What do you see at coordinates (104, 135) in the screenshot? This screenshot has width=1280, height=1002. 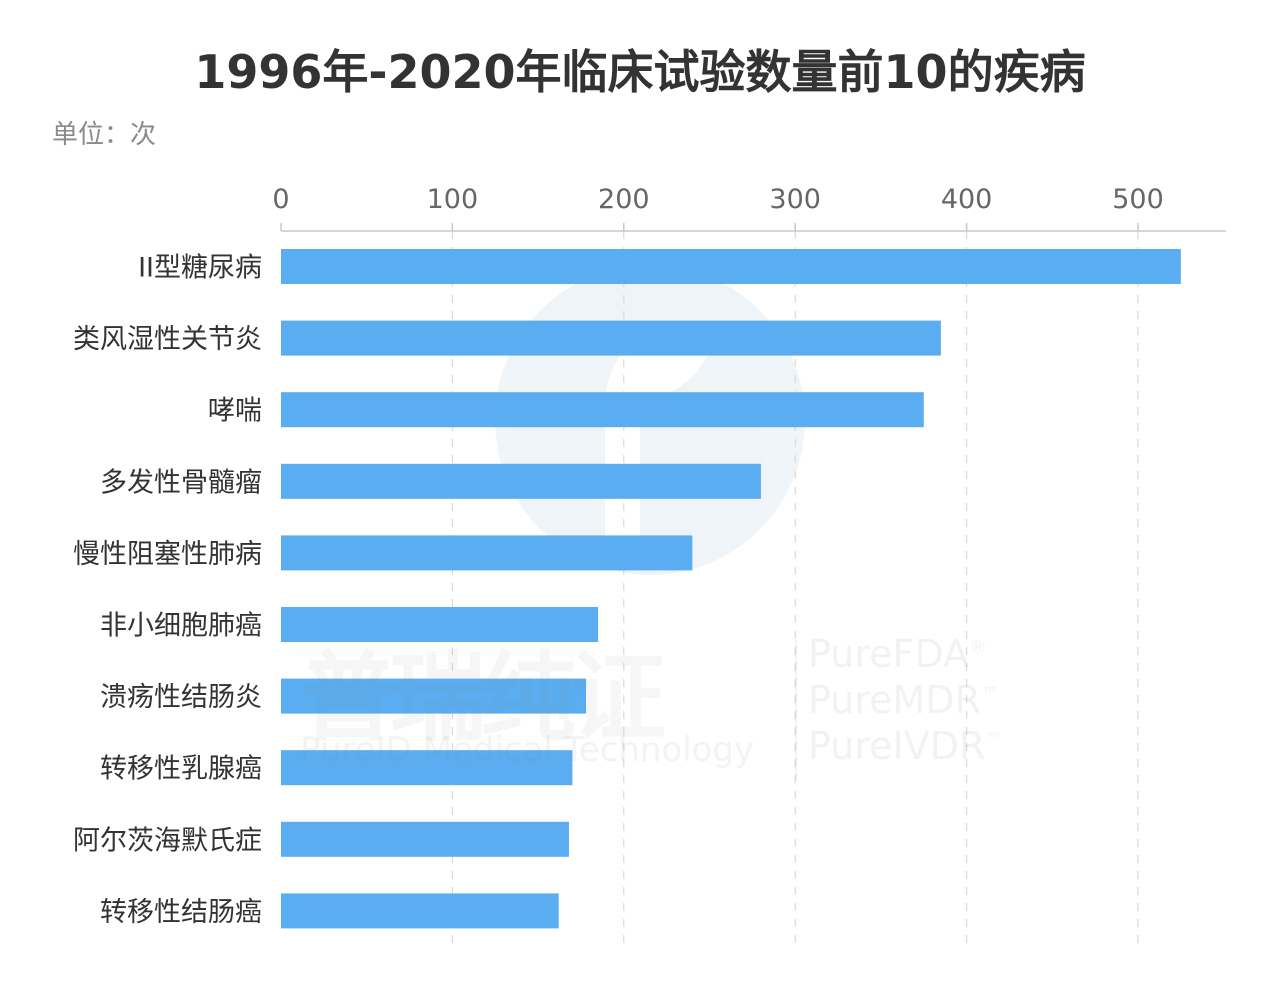 I see `unit-label: 单位：次` at bounding box center [104, 135].